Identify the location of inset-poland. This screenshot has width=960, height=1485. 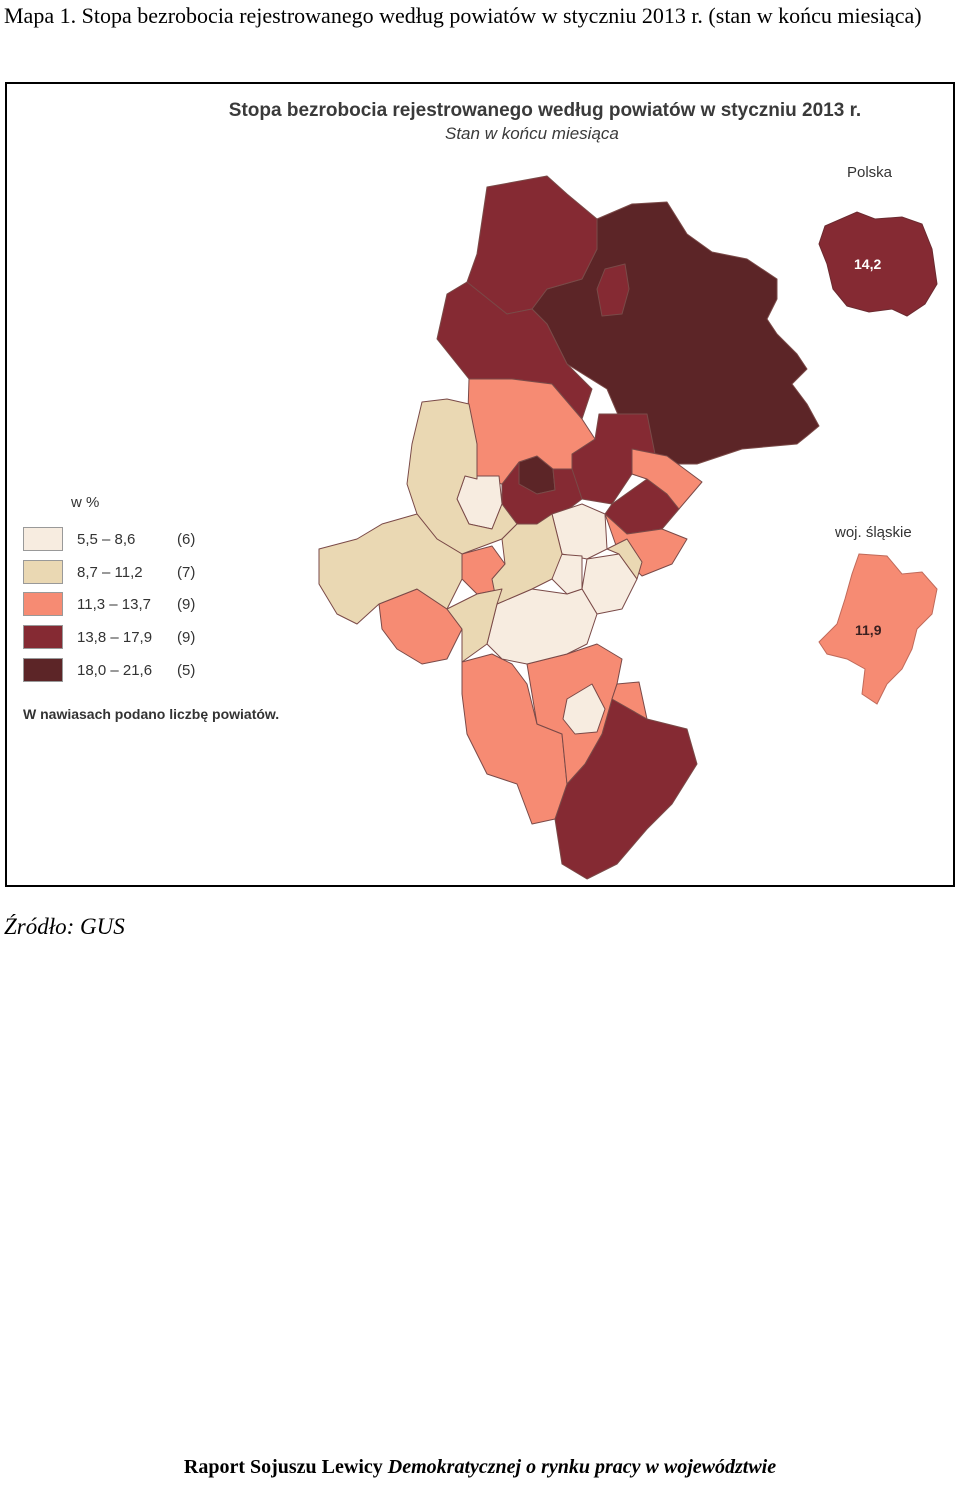
(878, 264).